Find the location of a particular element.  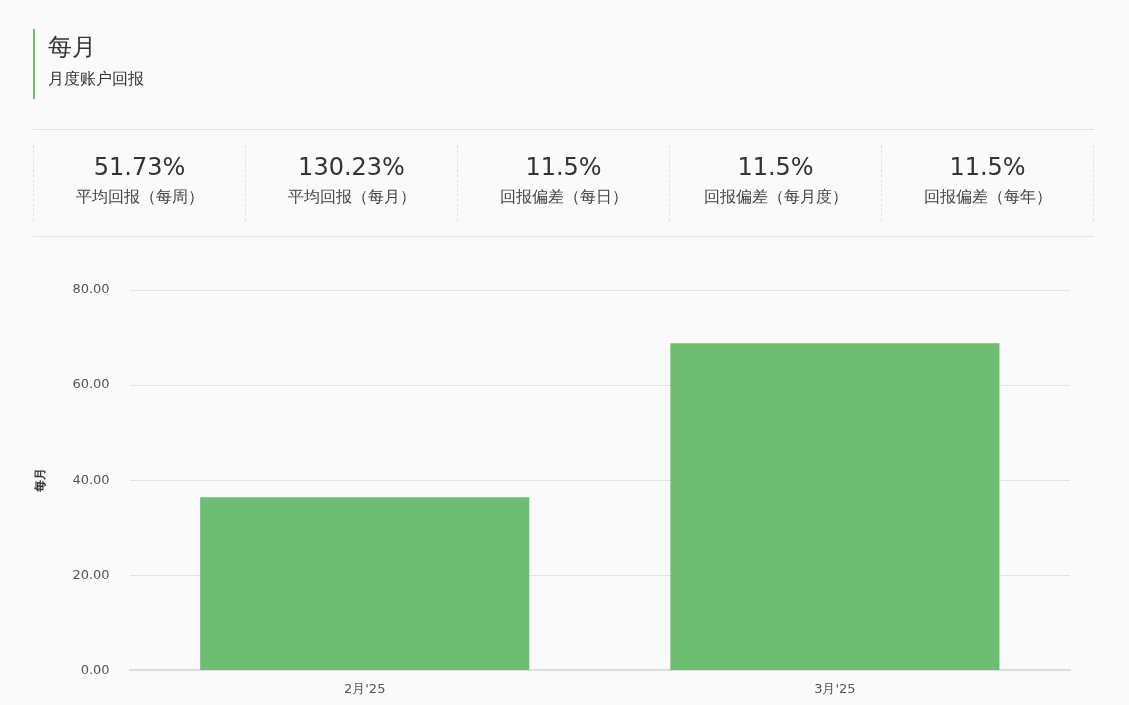

text: 每月 is located at coordinates (72, 47).